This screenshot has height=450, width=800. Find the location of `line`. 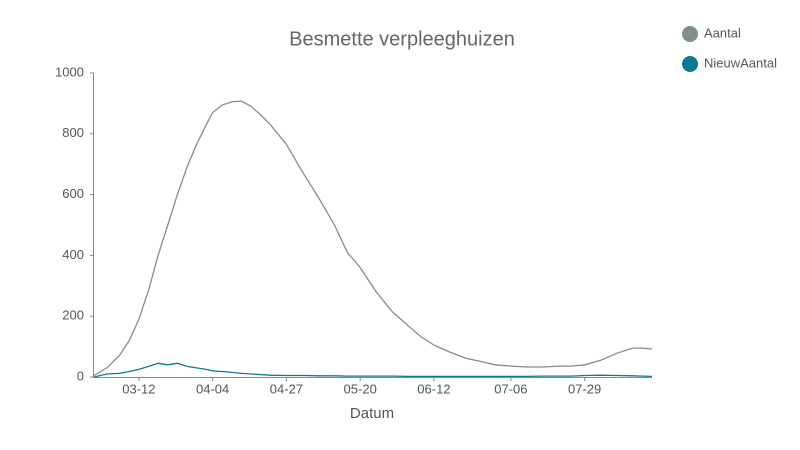

line is located at coordinates (373, 370).